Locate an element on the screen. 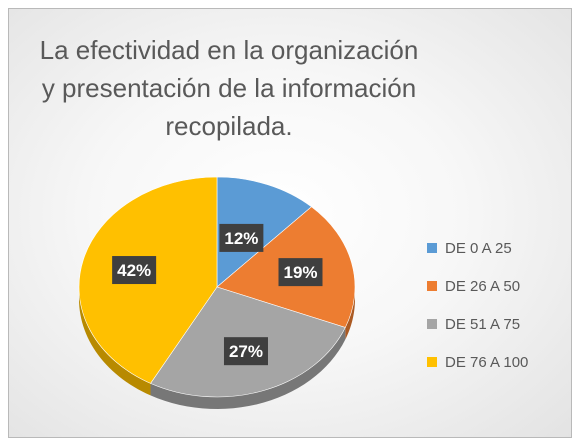  data-label-1: 19% is located at coordinates (300, 272).